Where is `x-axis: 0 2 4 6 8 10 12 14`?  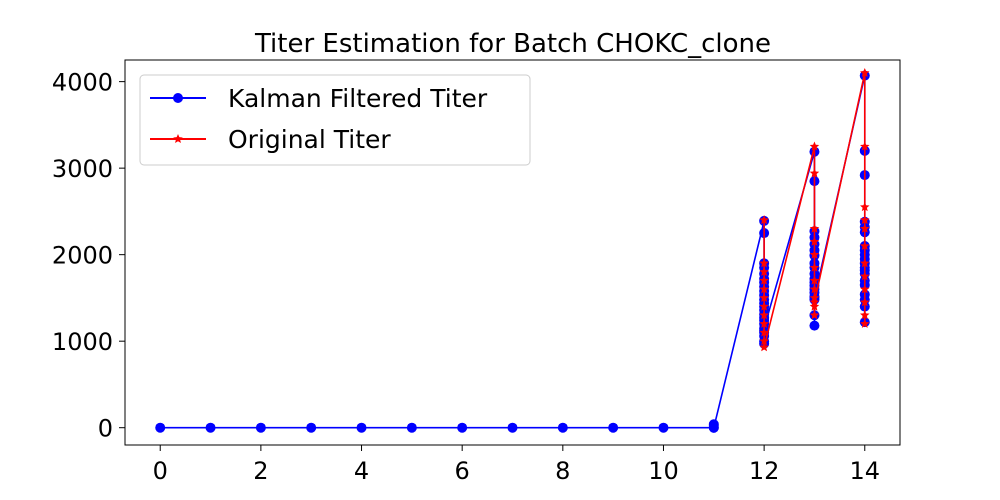 x-axis: 0 2 4 6 8 10 12 14 is located at coordinates (516, 465).